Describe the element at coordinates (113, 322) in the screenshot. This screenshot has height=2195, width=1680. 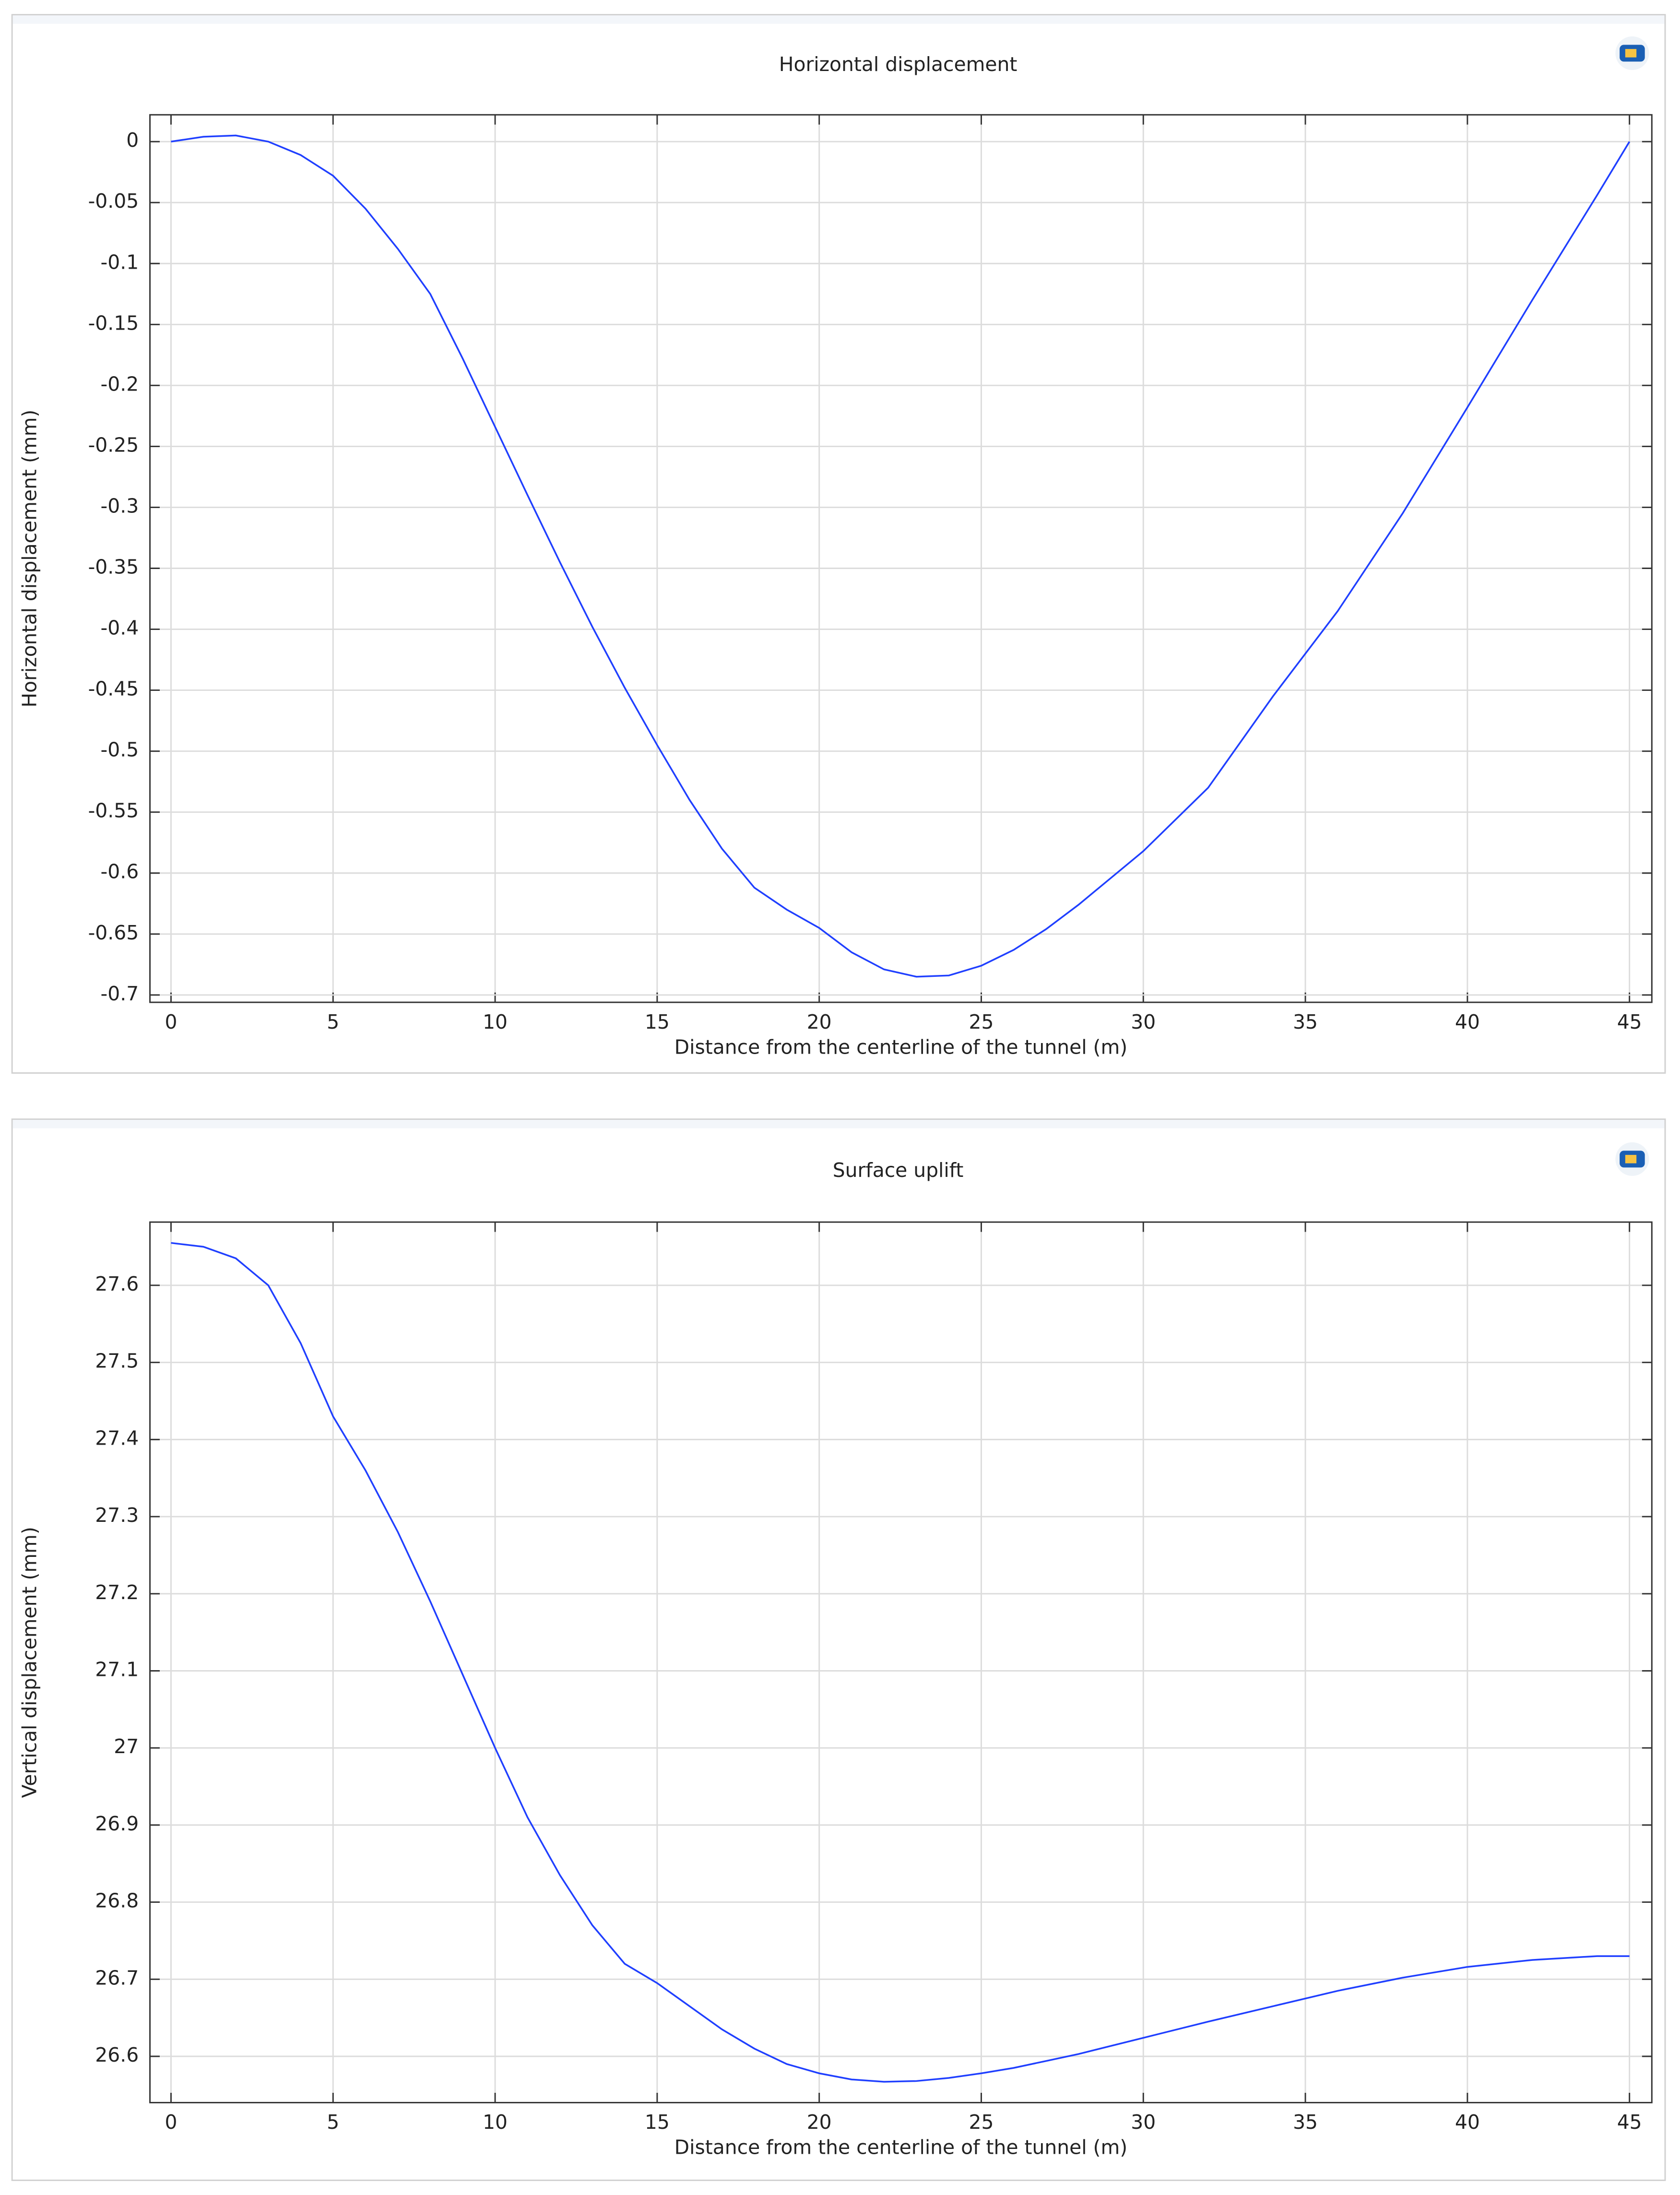
I see `y-tick-label: -0.15` at that location.